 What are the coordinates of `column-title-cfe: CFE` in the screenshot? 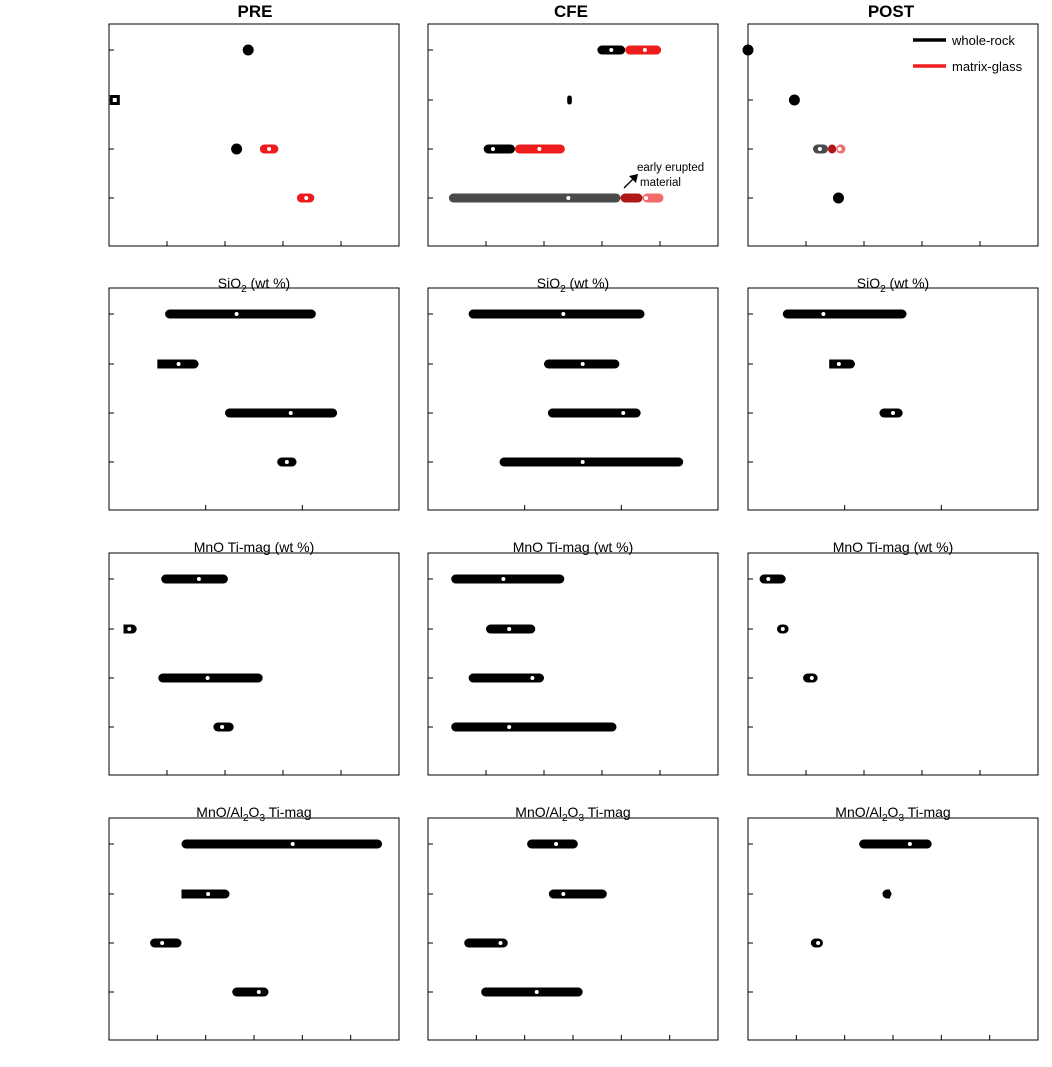 It's located at (571, 11).